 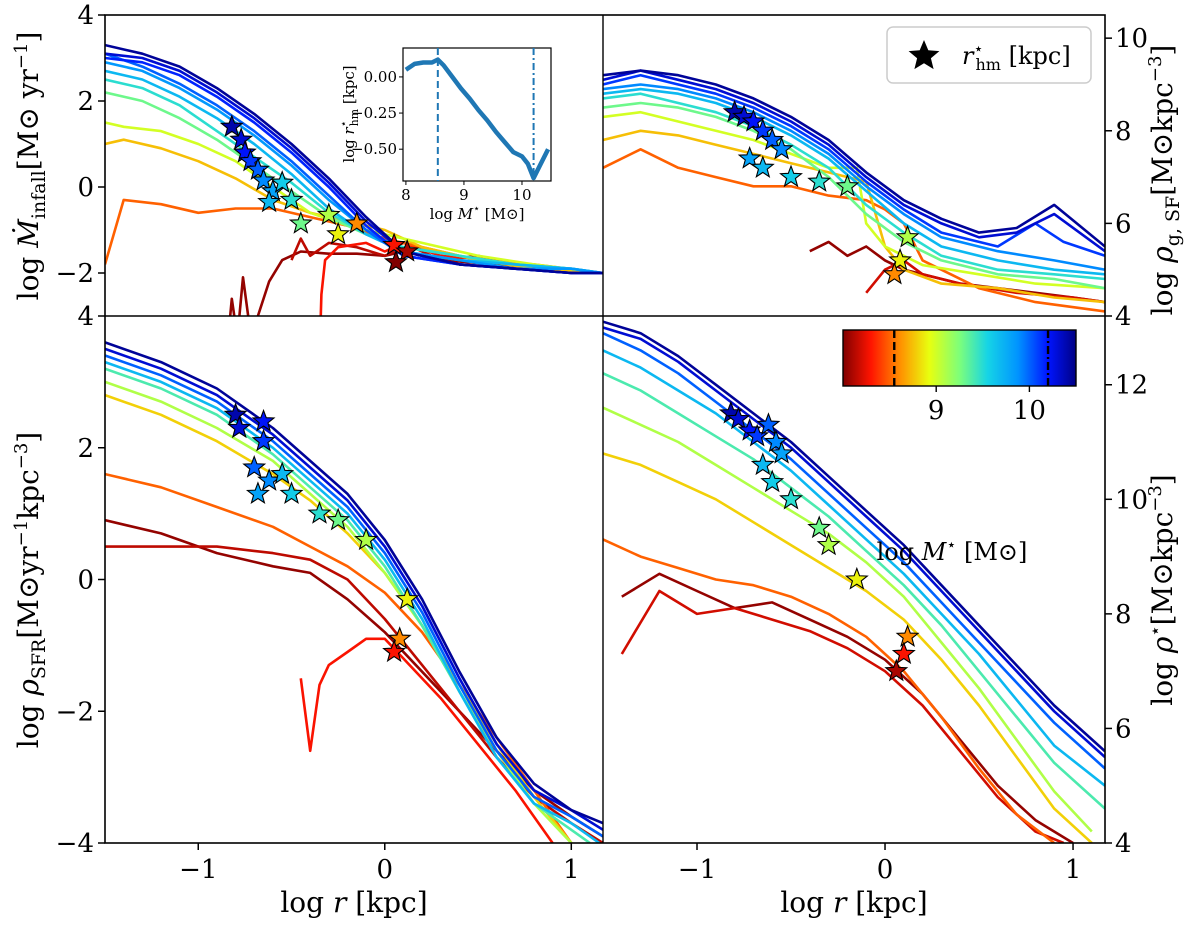 What do you see at coordinates (1016, 56) in the screenshot?
I see `legend-label: r⋆ hm [kpc]` at bounding box center [1016, 56].